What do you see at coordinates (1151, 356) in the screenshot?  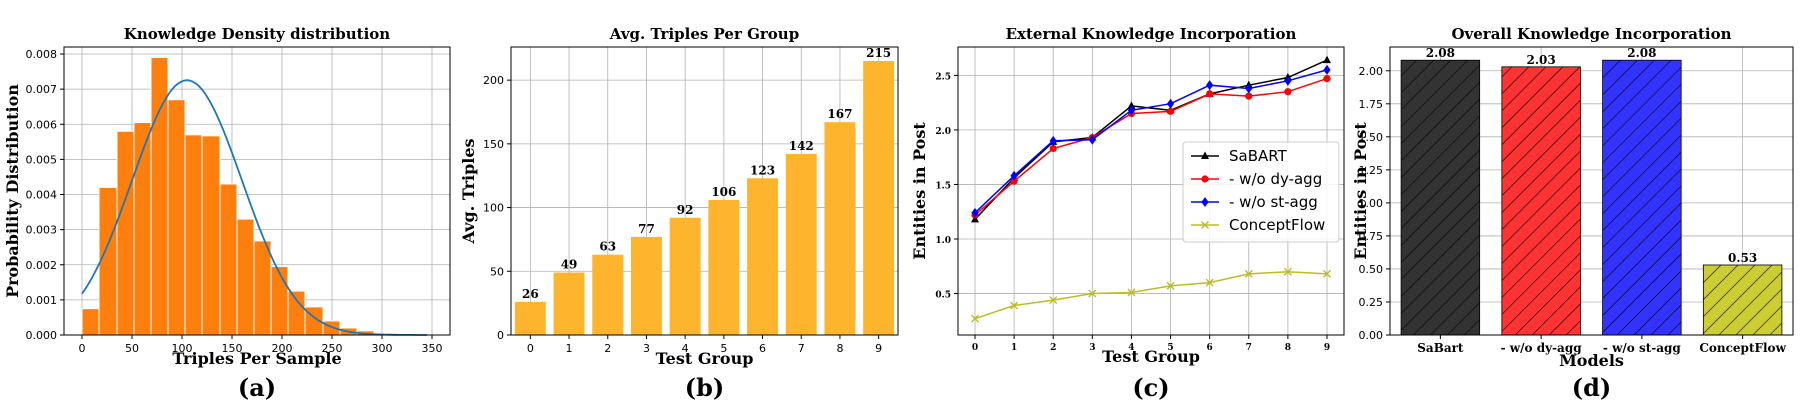 I see `x-axis-label: Test Group` at bounding box center [1151, 356].